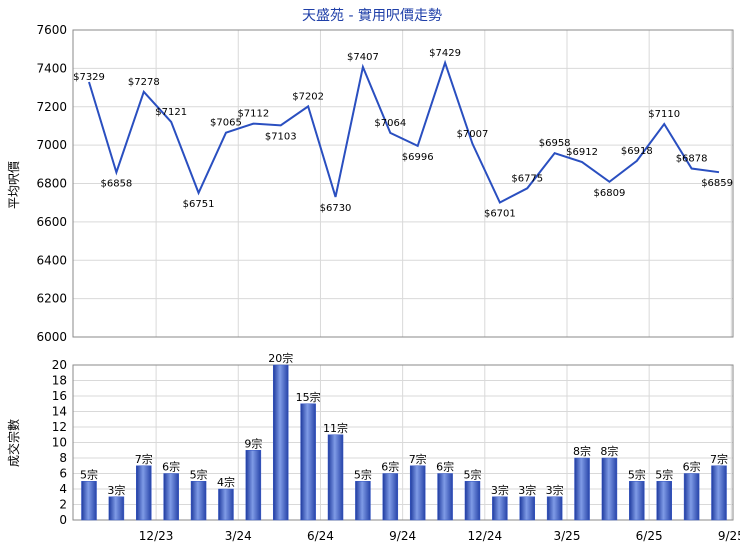 Image resolution: width=740 pixels, height=550 pixels. What do you see at coordinates (59, 396) in the screenshot?
I see `volume-y-tick-label: 16` at bounding box center [59, 396].